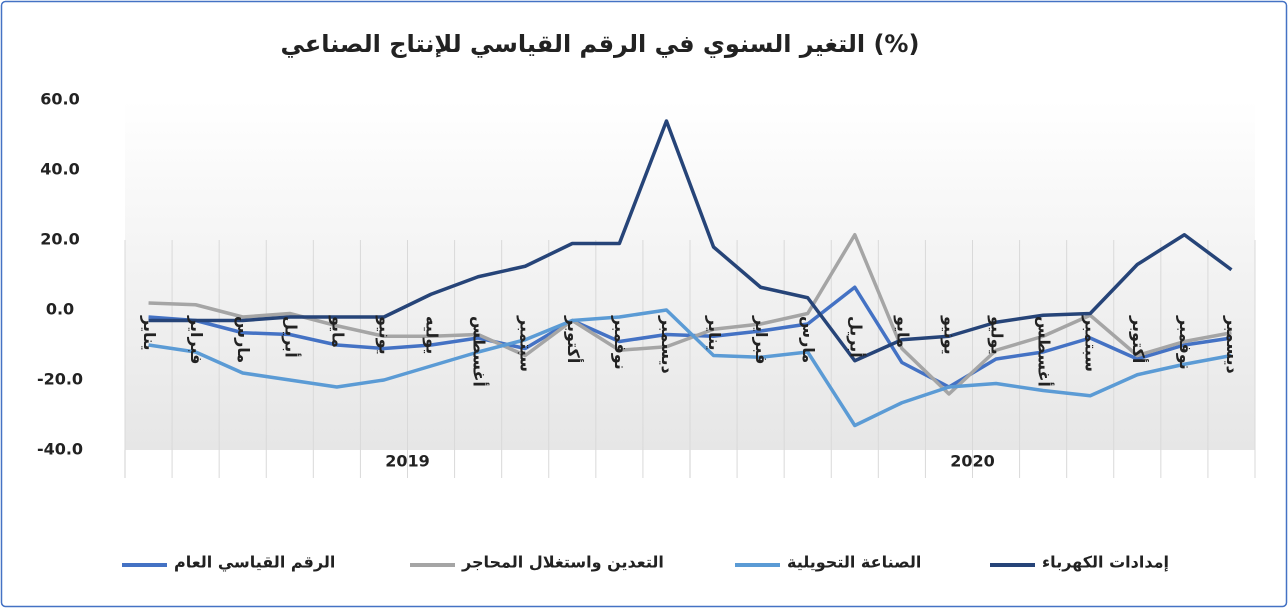 This screenshot has width=1288, height=608. I want to click on y-tick-label: 0.0, so click(60, 309).